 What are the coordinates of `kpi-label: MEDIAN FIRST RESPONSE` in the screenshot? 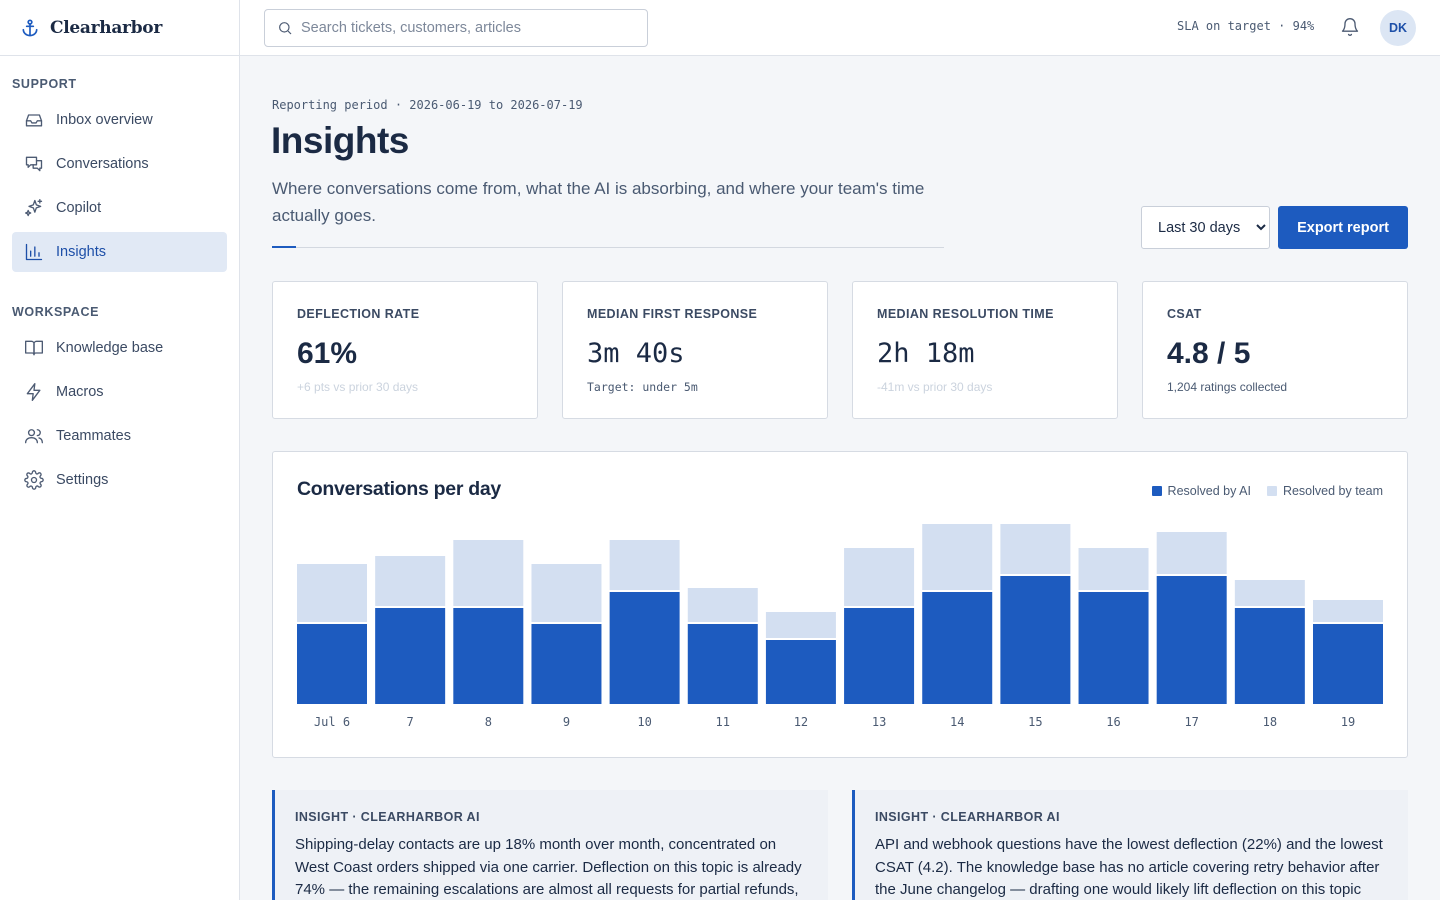 It's located at (672, 314).